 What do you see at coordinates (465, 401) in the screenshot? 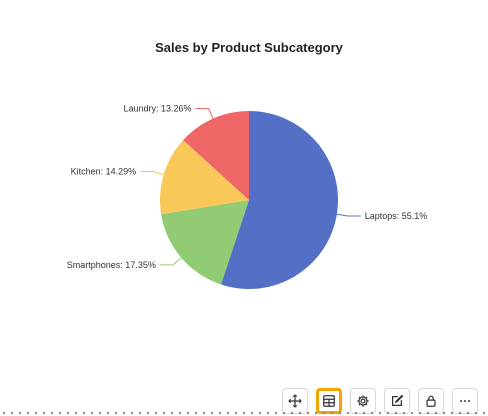
I see `more-icon` at bounding box center [465, 401].